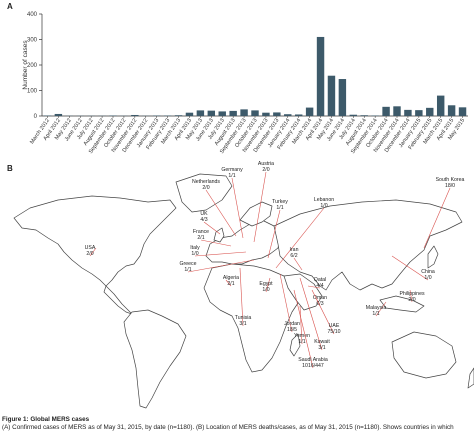 The image size is (474, 442). I want to click on country-name-label: Philippines, so click(411, 294).